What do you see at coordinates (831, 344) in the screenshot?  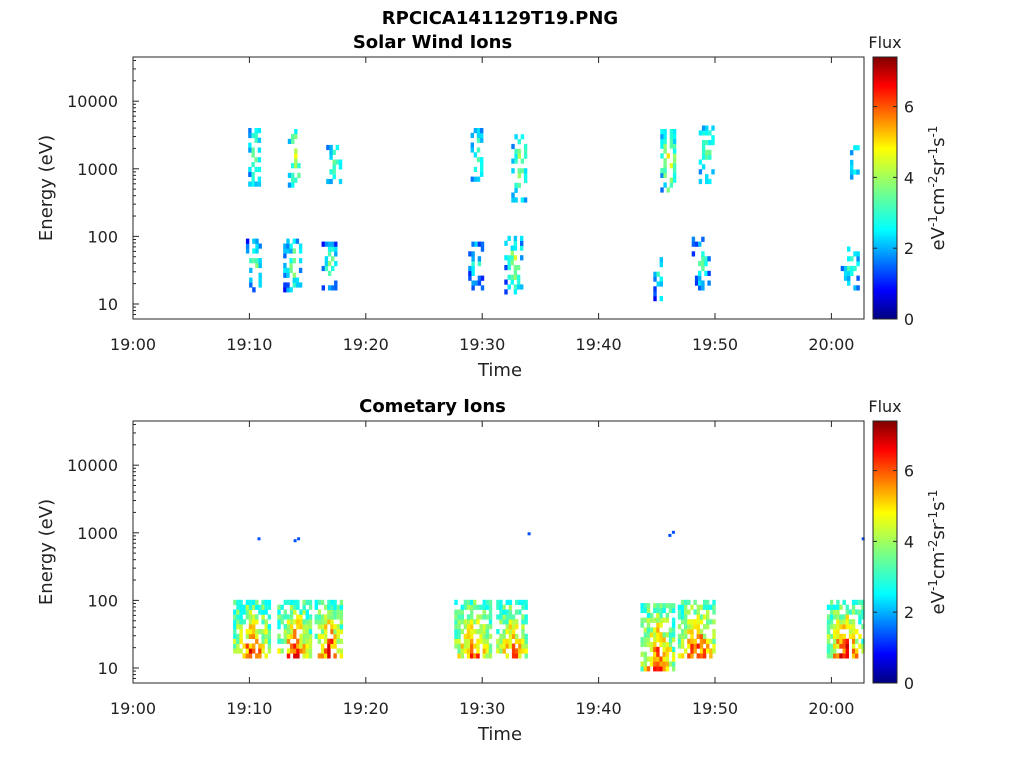 I see `x-tick-label: 20:00` at bounding box center [831, 344].